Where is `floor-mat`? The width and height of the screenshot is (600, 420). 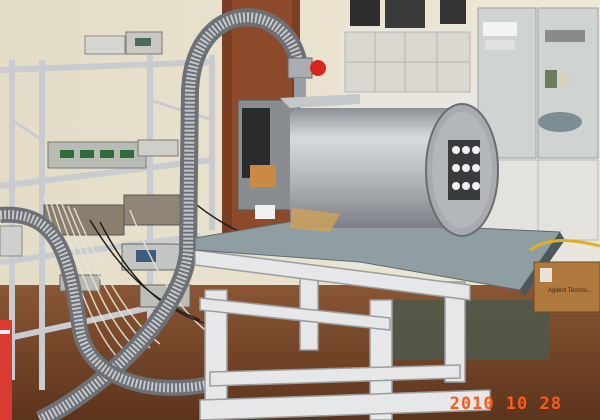 floor-mat is located at coordinates (470, 330).